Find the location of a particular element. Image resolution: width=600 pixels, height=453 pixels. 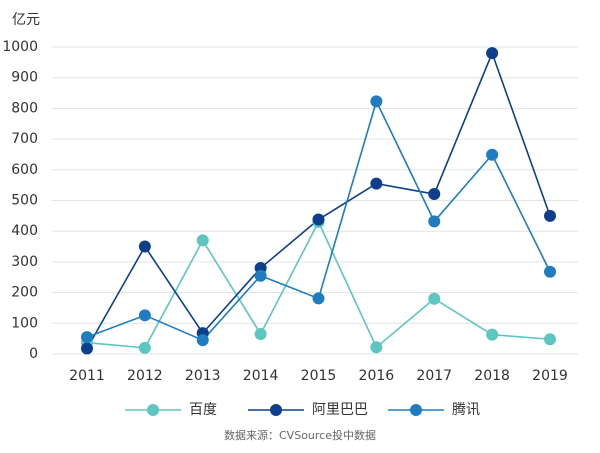

y-tick-label: 500 is located at coordinates (24, 201).